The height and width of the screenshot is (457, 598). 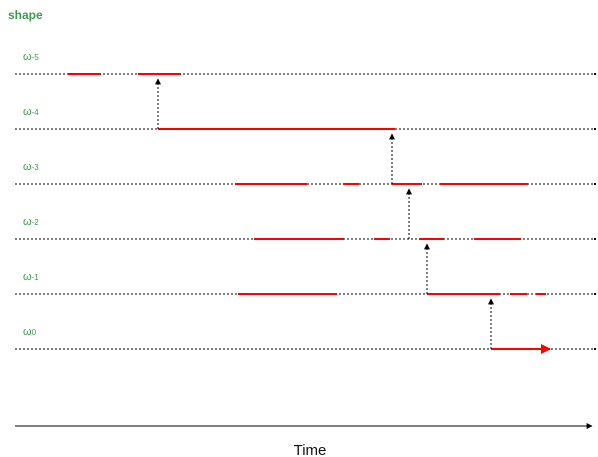 I want to click on level-4: ω-1, so click(x=305, y=283).